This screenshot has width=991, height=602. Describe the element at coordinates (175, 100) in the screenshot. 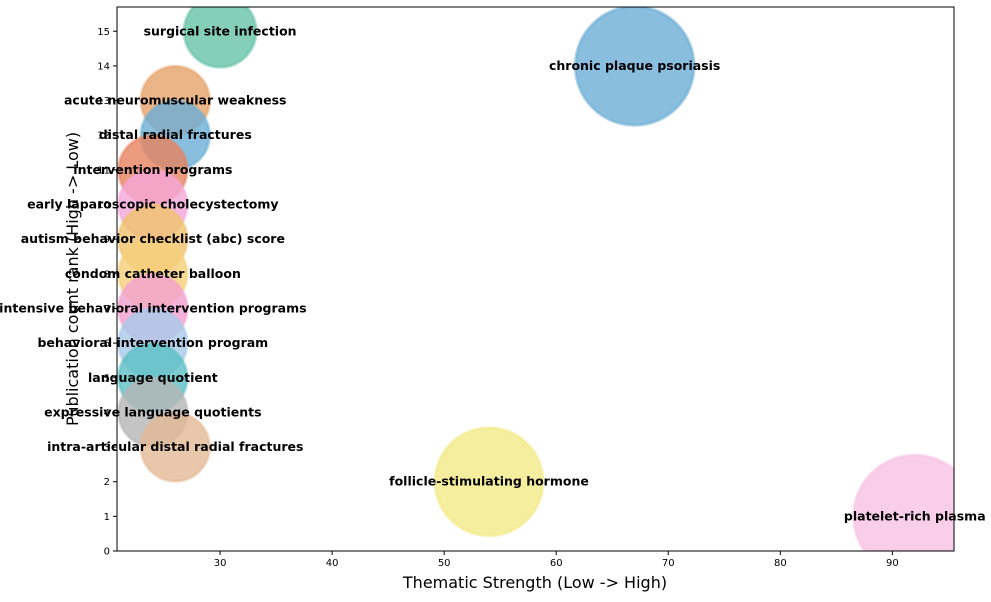

I see `bubble-label: acute neuromuscular weakness` at that location.